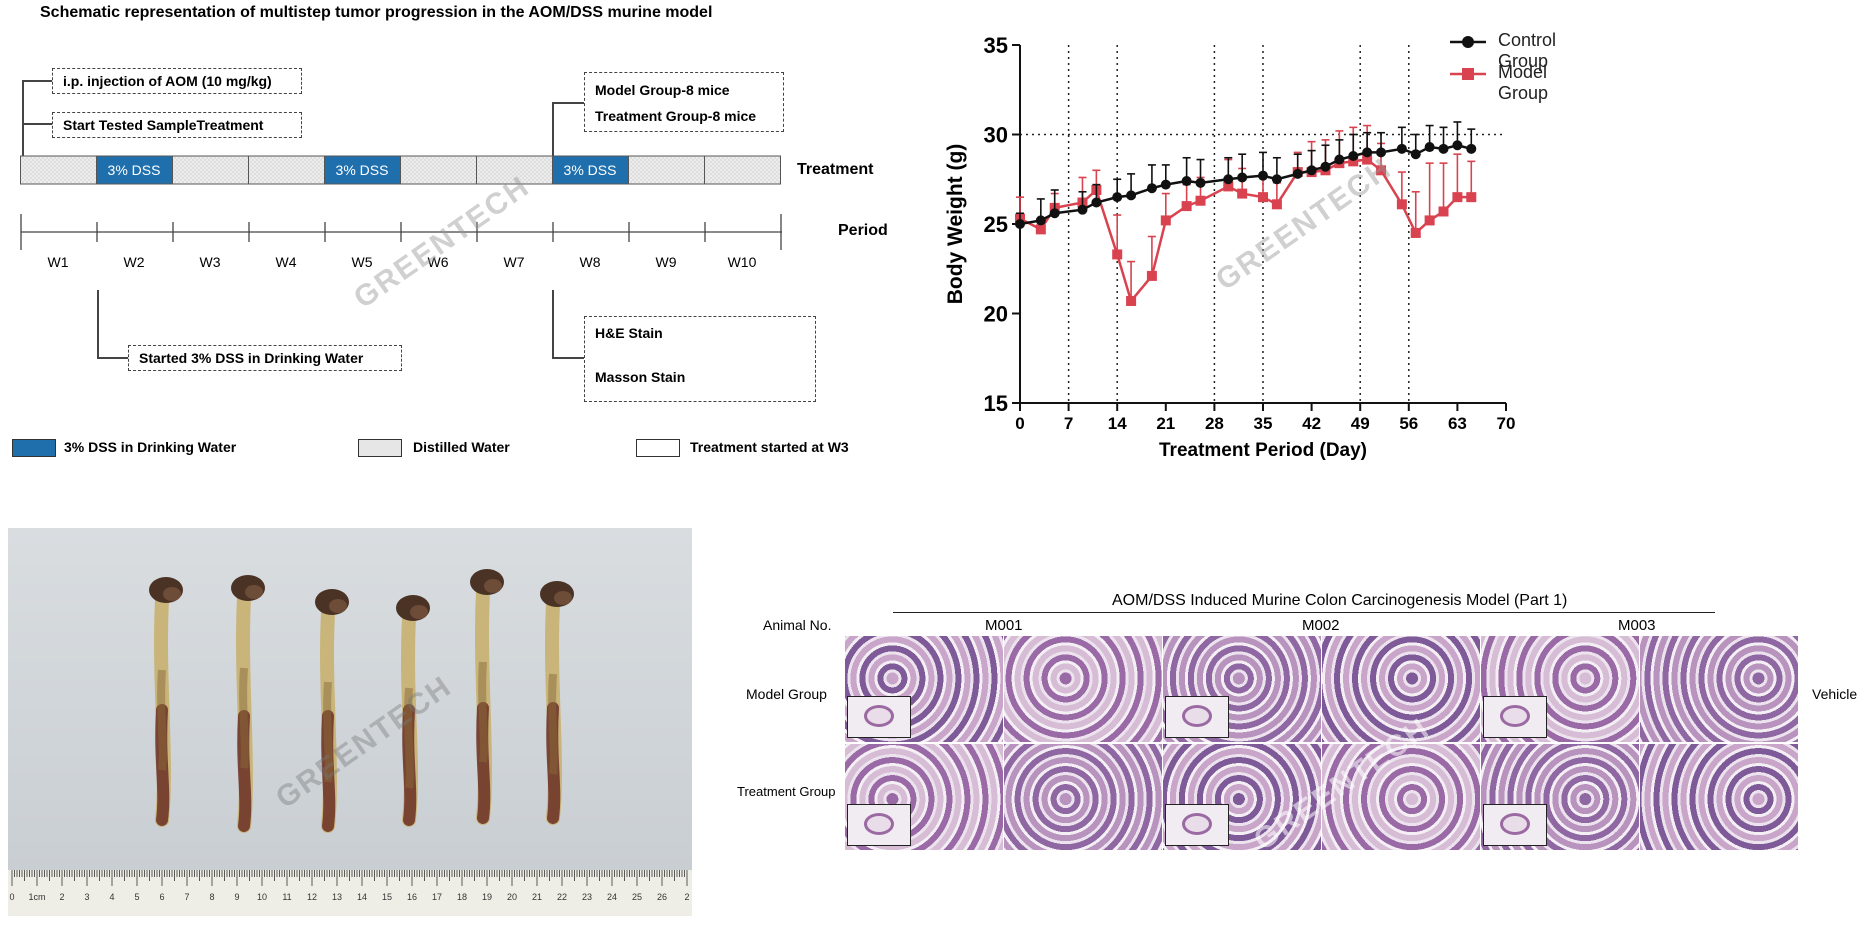 This screenshot has height=930, width=1866. Describe the element at coordinates (462, 897) in the screenshot. I see `ruler-label: 18` at that location.